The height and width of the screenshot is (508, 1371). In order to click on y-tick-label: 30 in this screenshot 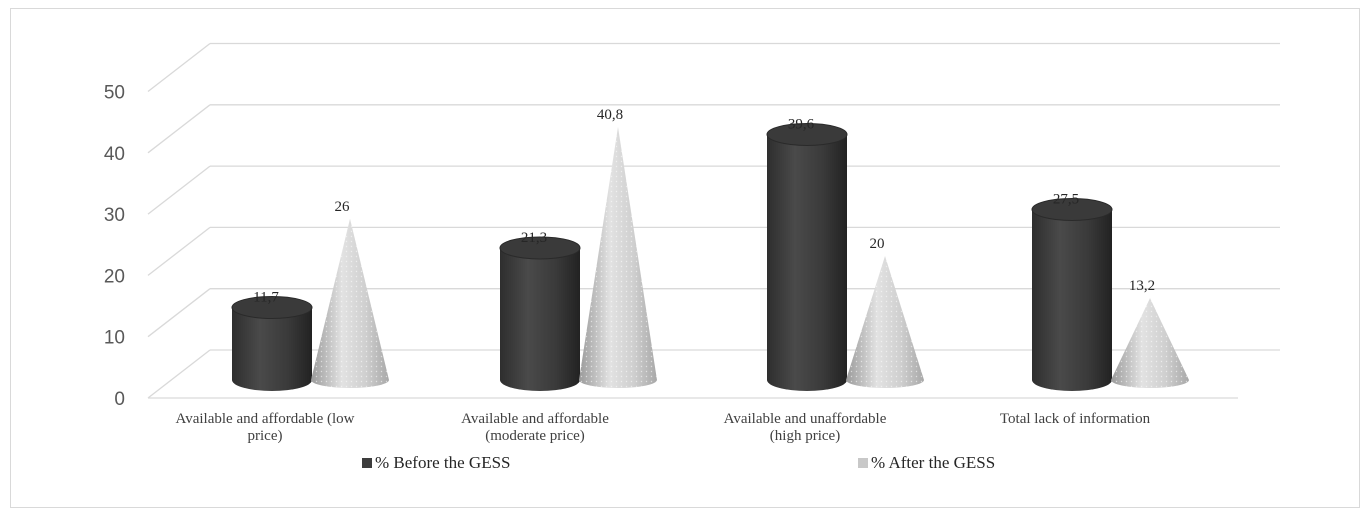, I will do `click(114, 215)`.